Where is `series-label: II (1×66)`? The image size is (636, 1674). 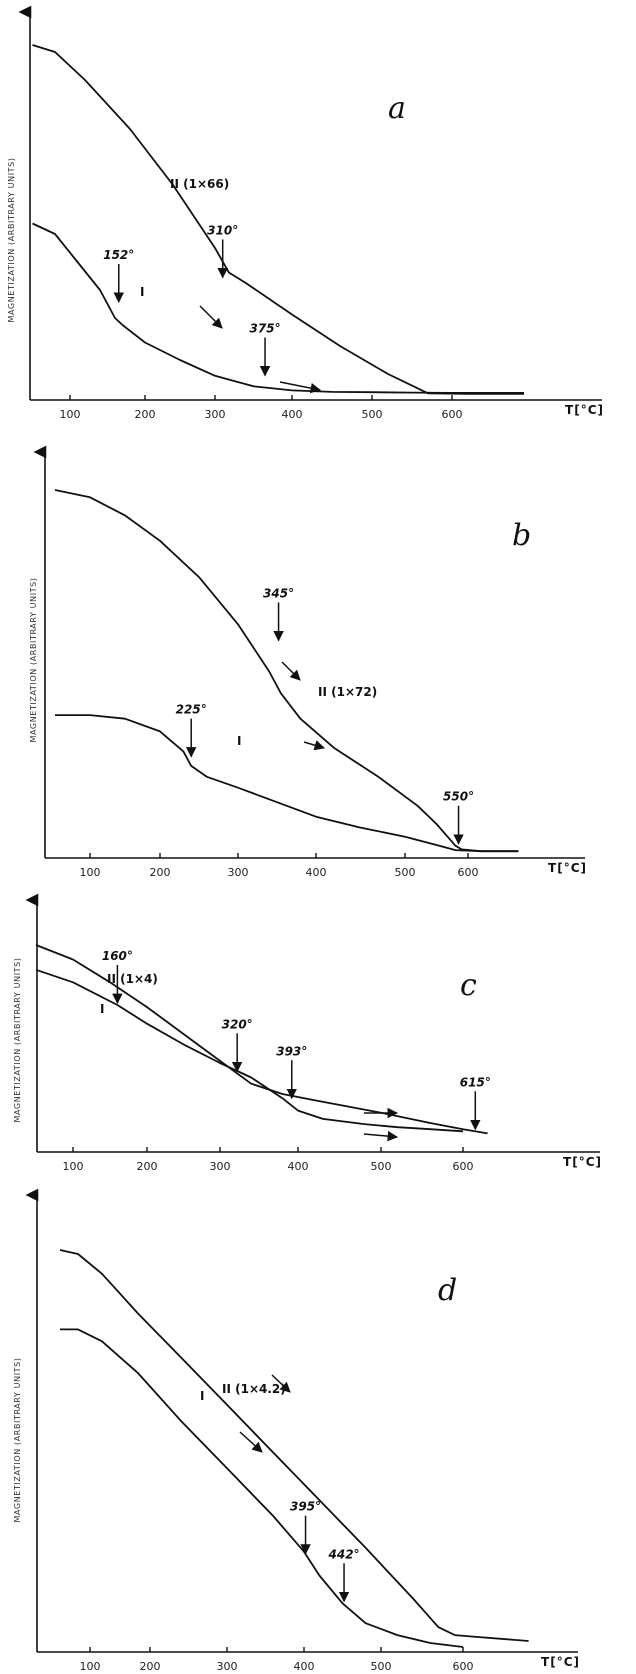
series-label: II (1×66) is located at coordinates (199, 184).